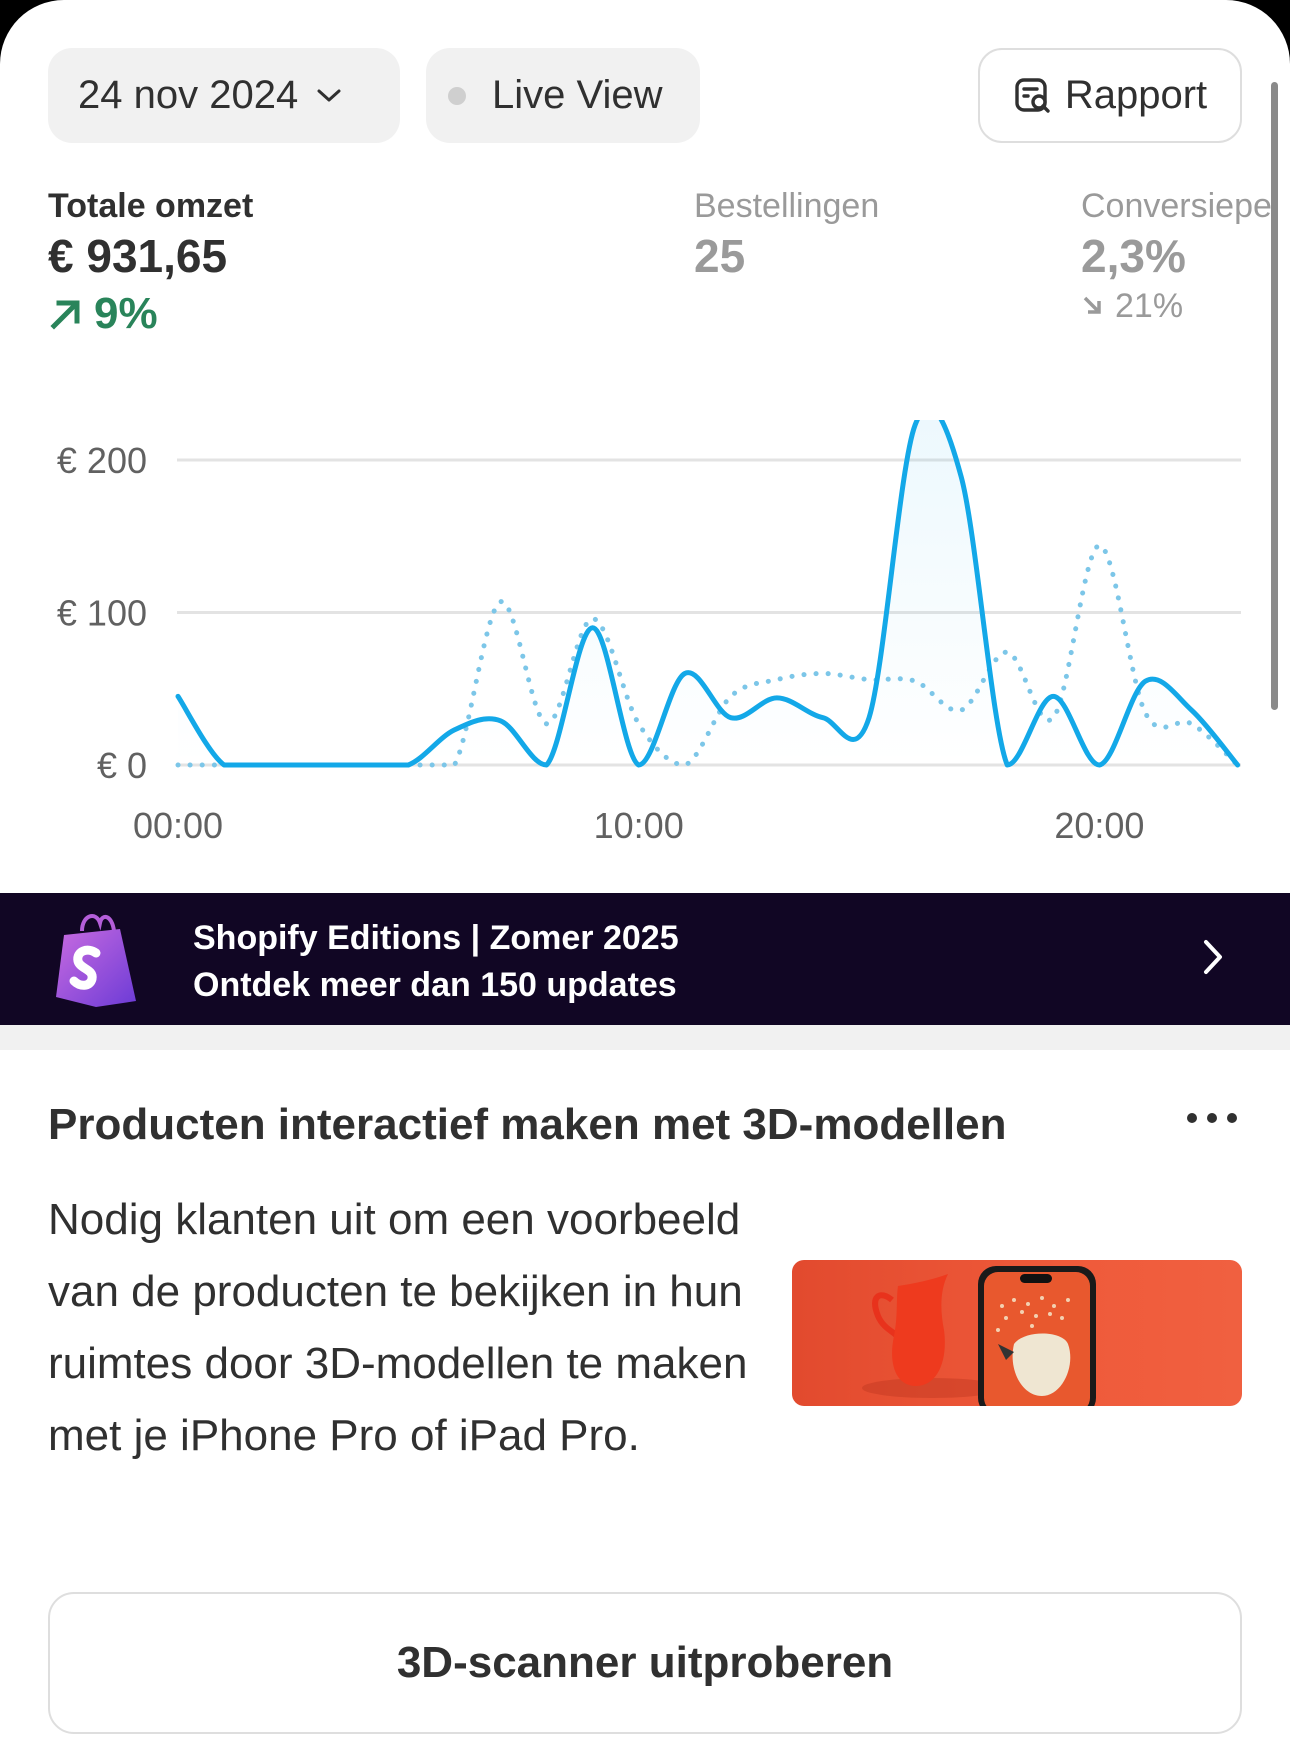 The width and height of the screenshot is (1290, 1747). I want to click on metric-delta: 9%, so click(150, 314).